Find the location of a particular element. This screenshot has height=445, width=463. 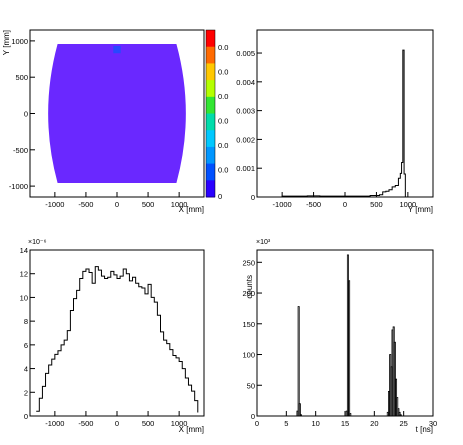

time-histogram-y-tick-label: 250 is located at coordinates (248, 262).